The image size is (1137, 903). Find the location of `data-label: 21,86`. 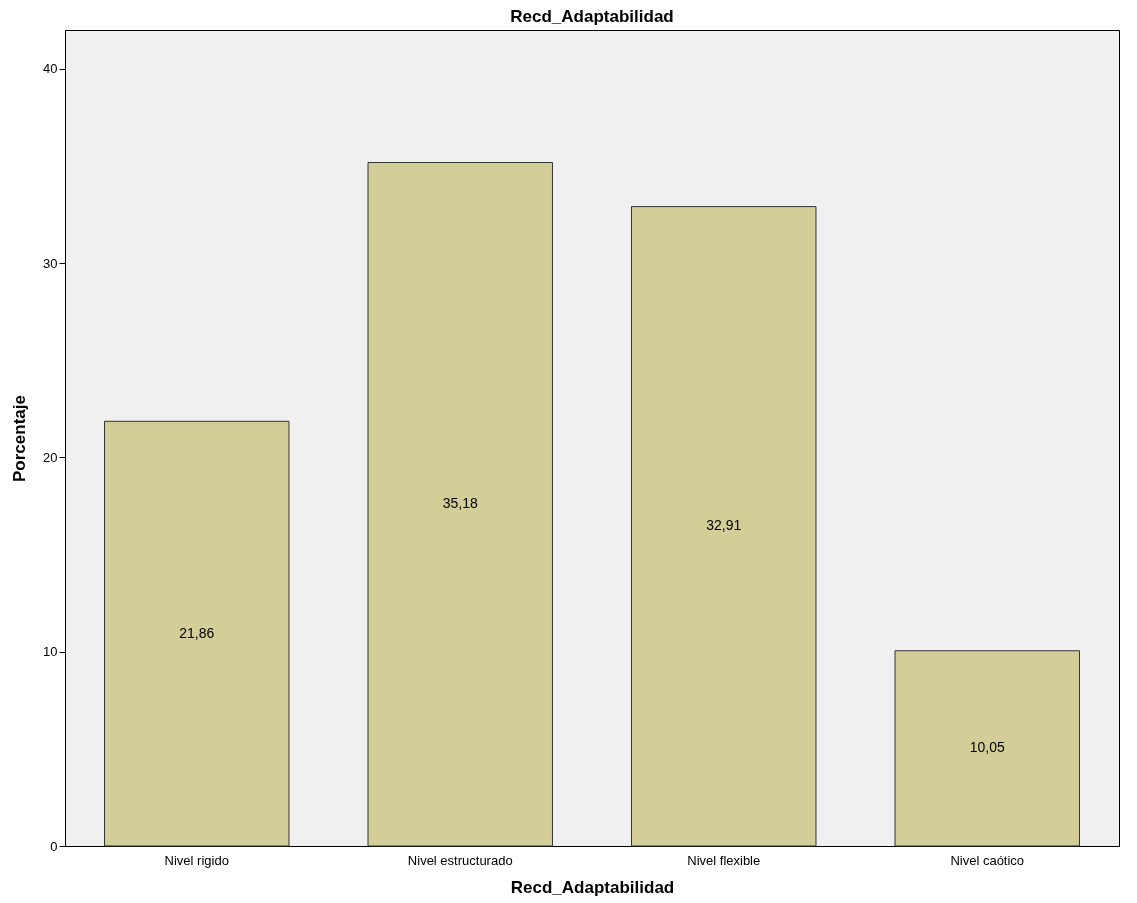

data-label: 21,86 is located at coordinates (197, 632).